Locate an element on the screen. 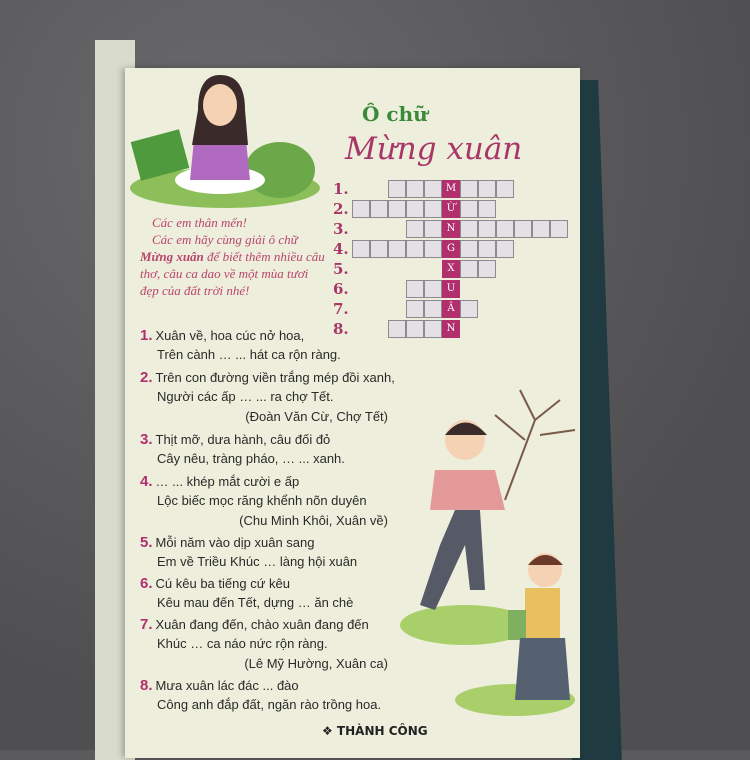 This screenshot has width=750, height=760. clue-number: 3. is located at coordinates (146, 439).